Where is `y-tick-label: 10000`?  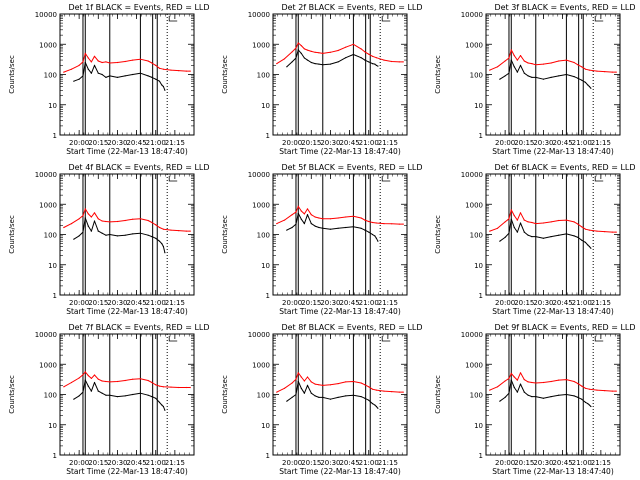 y-tick-label: 10000 is located at coordinates (46, 175).